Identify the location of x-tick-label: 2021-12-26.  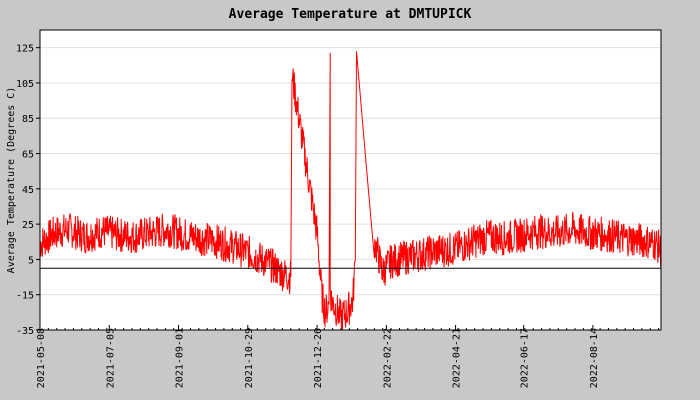
(318, 358).